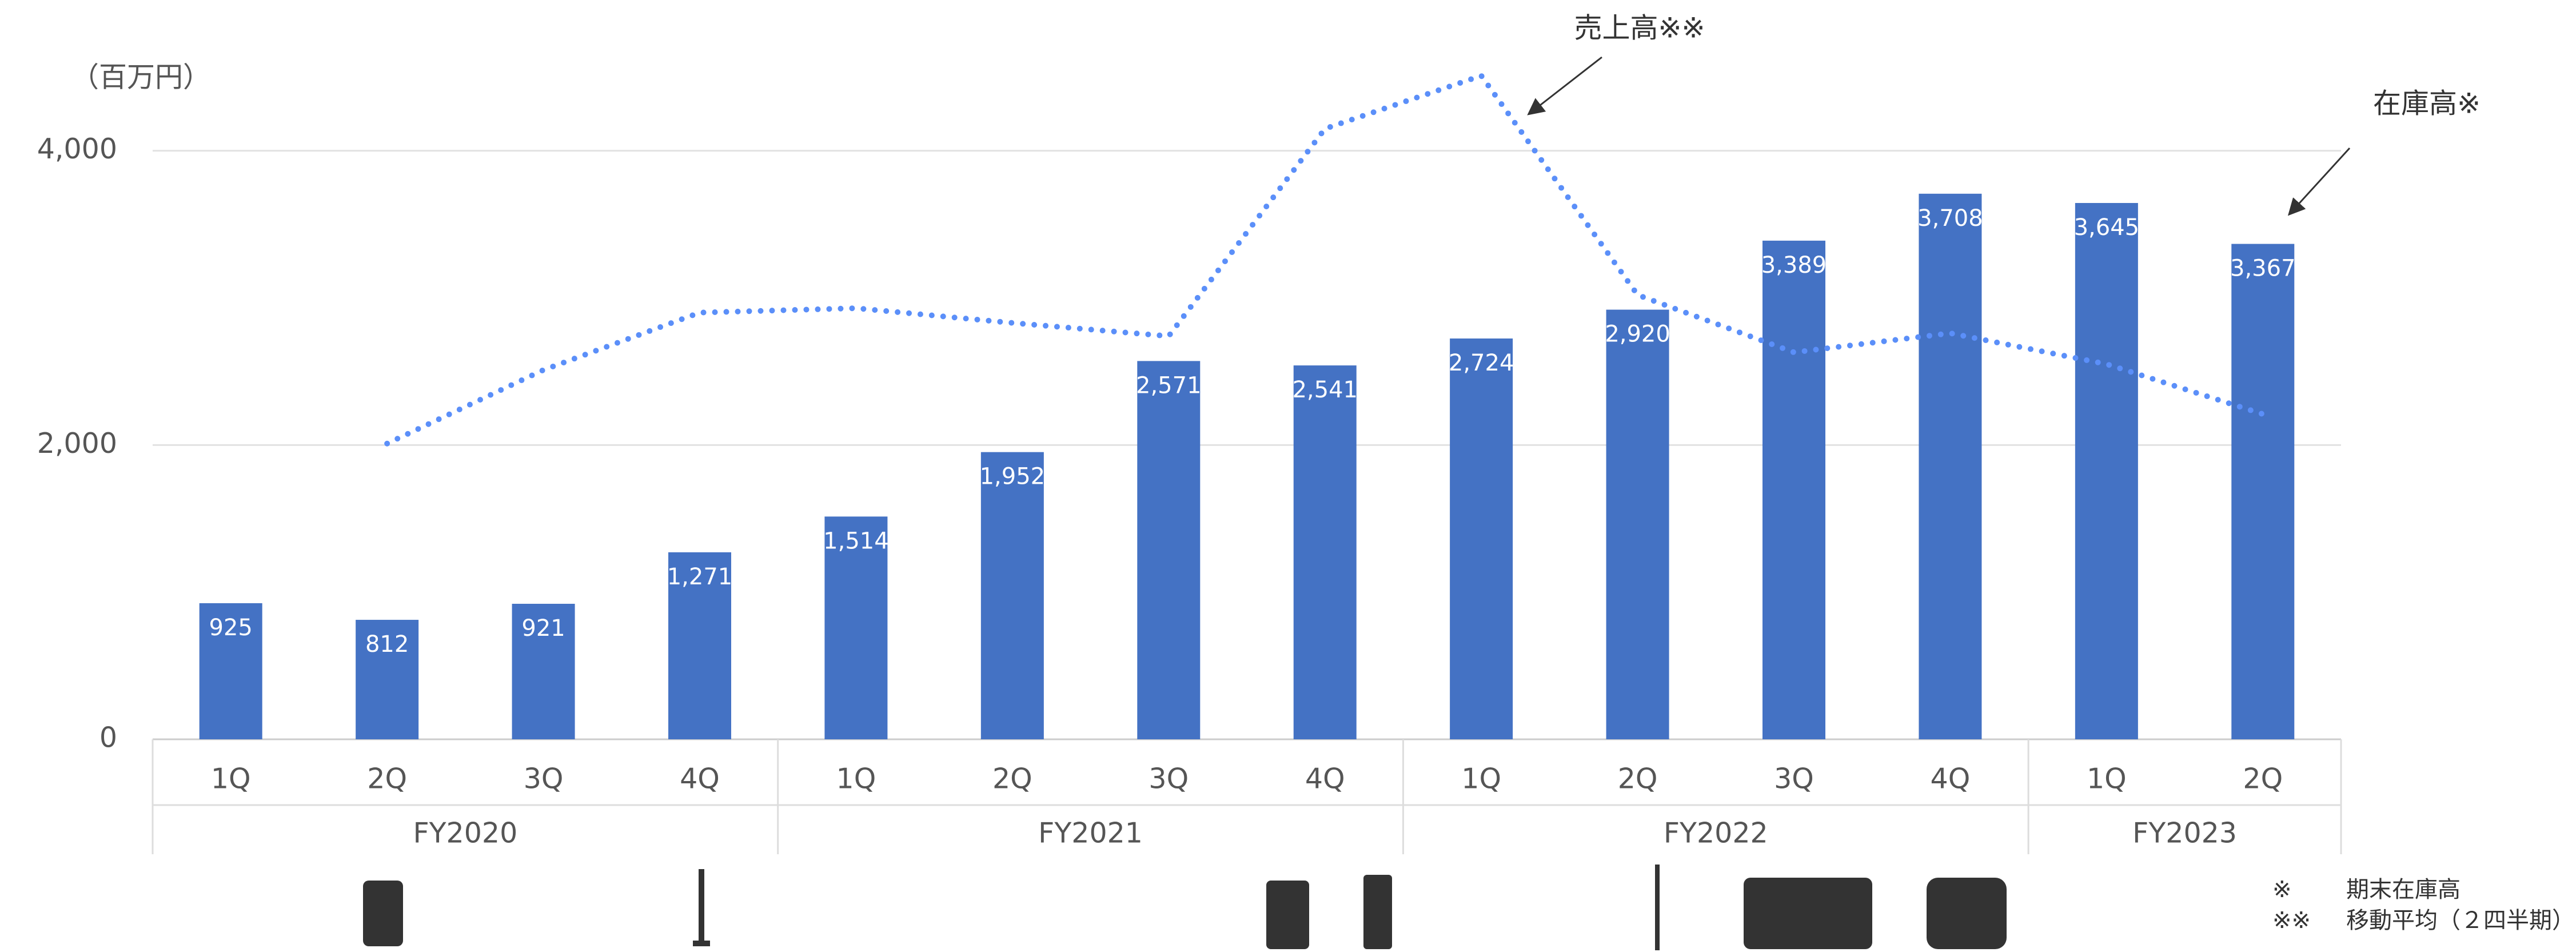 The width and height of the screenshot is (2576, 952). What do you see at coordinates (1482, 363) in the screenshot?
I see `value-label: 2,724` at bounding box center [1482, 363].